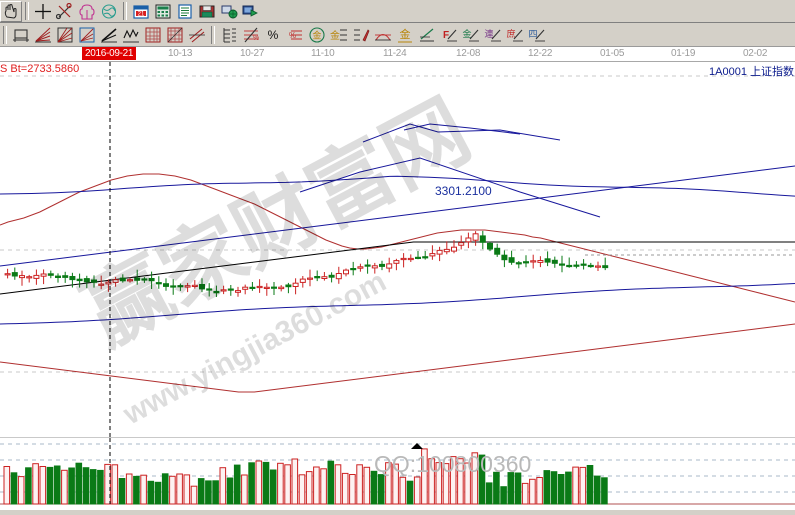 Image resolution: width=795 pixels, height=515 pixels. Describe the element at coordinates (252, 53) in the screenshot. I see `date-tick: 10-27` at that location.